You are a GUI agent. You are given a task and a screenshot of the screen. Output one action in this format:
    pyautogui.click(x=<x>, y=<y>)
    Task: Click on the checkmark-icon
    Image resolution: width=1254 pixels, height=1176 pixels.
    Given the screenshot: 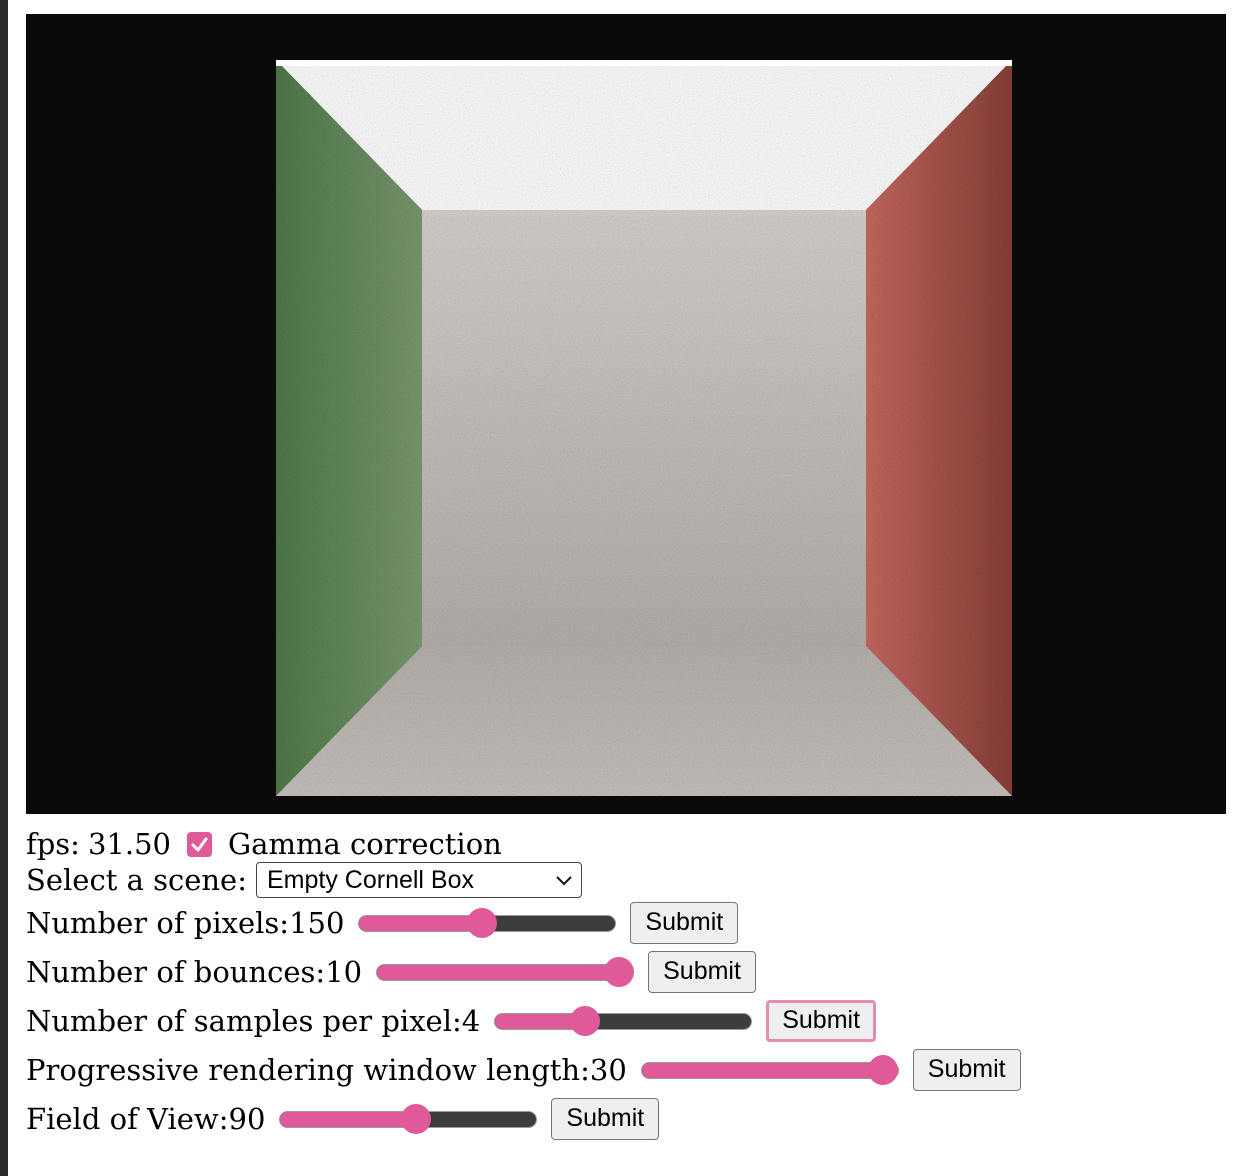 What is the action you would take?
    pyautogui.click(x=199, y=844)
    